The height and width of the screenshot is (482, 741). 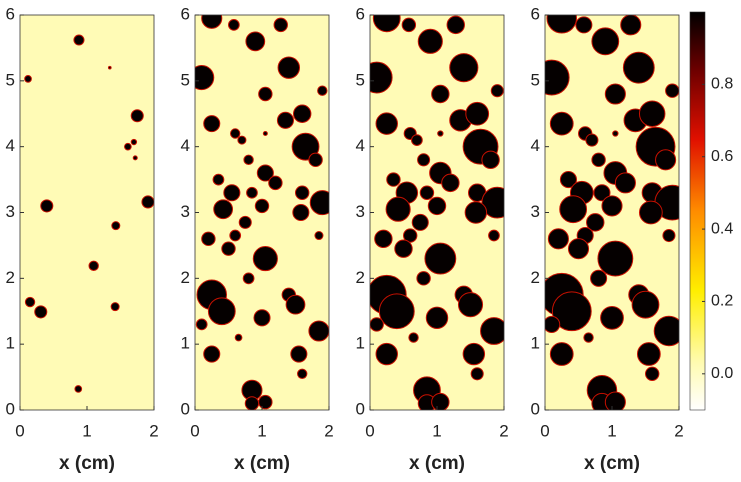 I want to click on y-tick-label: 5, so click(x=185, y=79).